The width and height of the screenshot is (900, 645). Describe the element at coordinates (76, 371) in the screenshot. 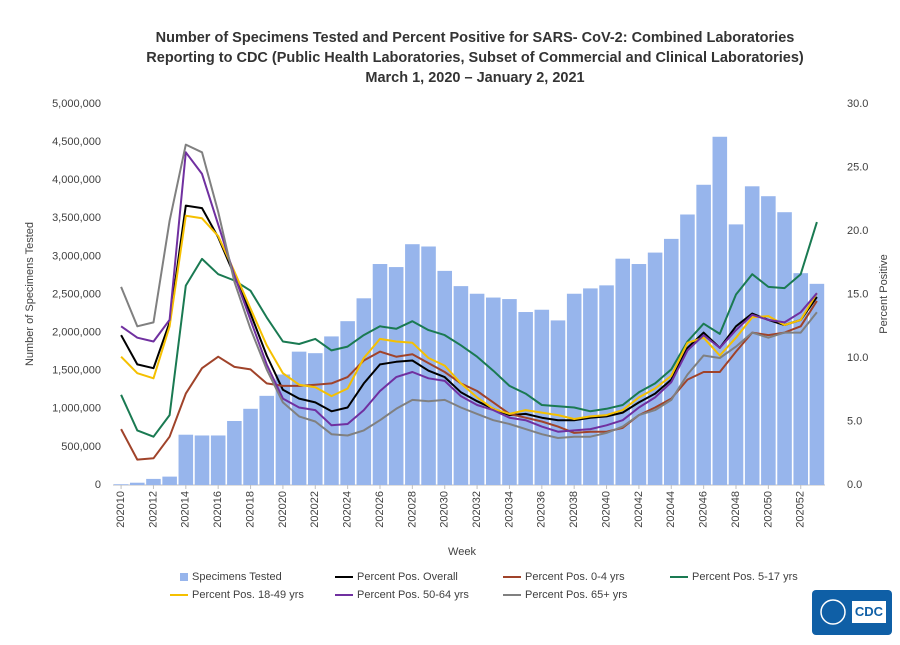

I see `y-tick-label: 1,500,000` at that location.